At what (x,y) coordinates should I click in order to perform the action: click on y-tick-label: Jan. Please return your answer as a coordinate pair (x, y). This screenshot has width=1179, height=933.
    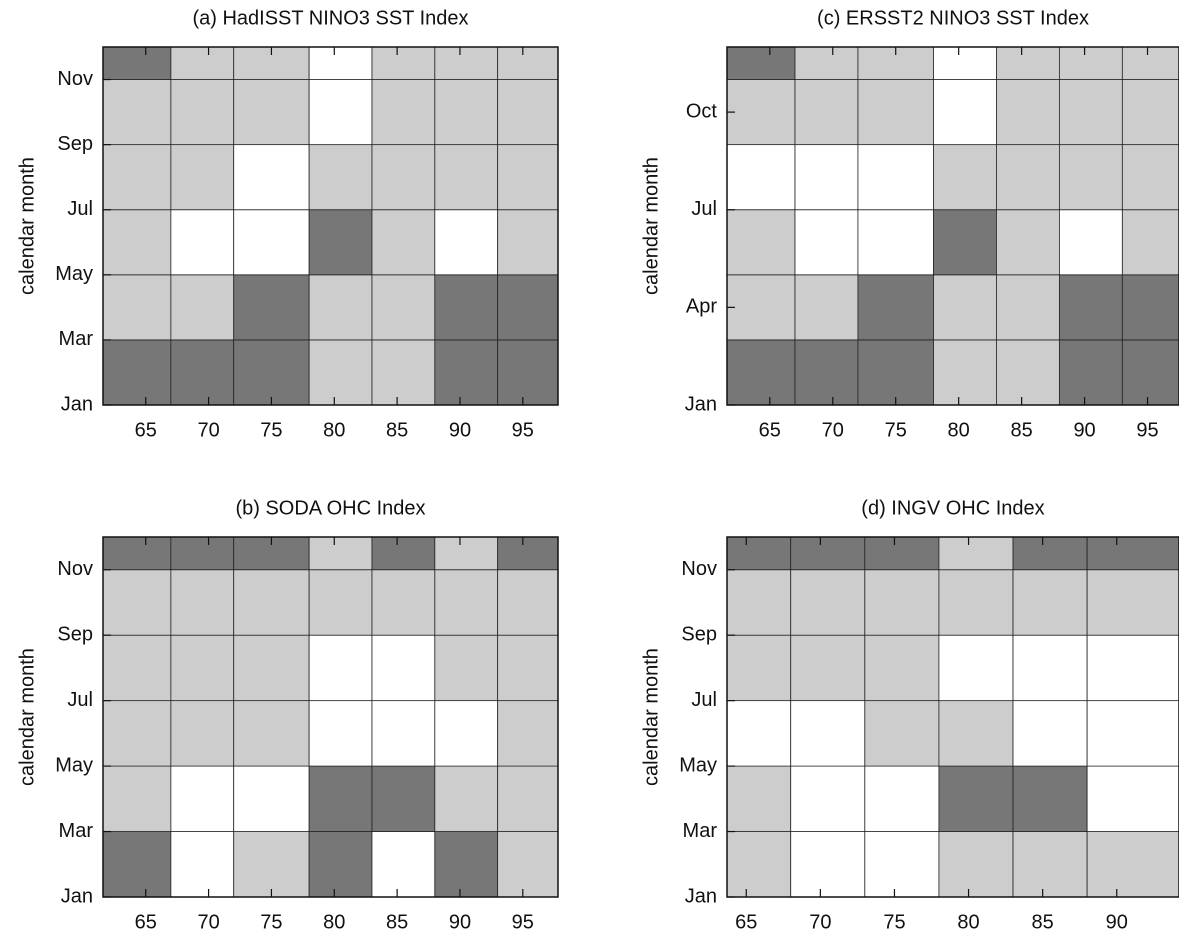
    Looking at the image, I should click on (701, 404).